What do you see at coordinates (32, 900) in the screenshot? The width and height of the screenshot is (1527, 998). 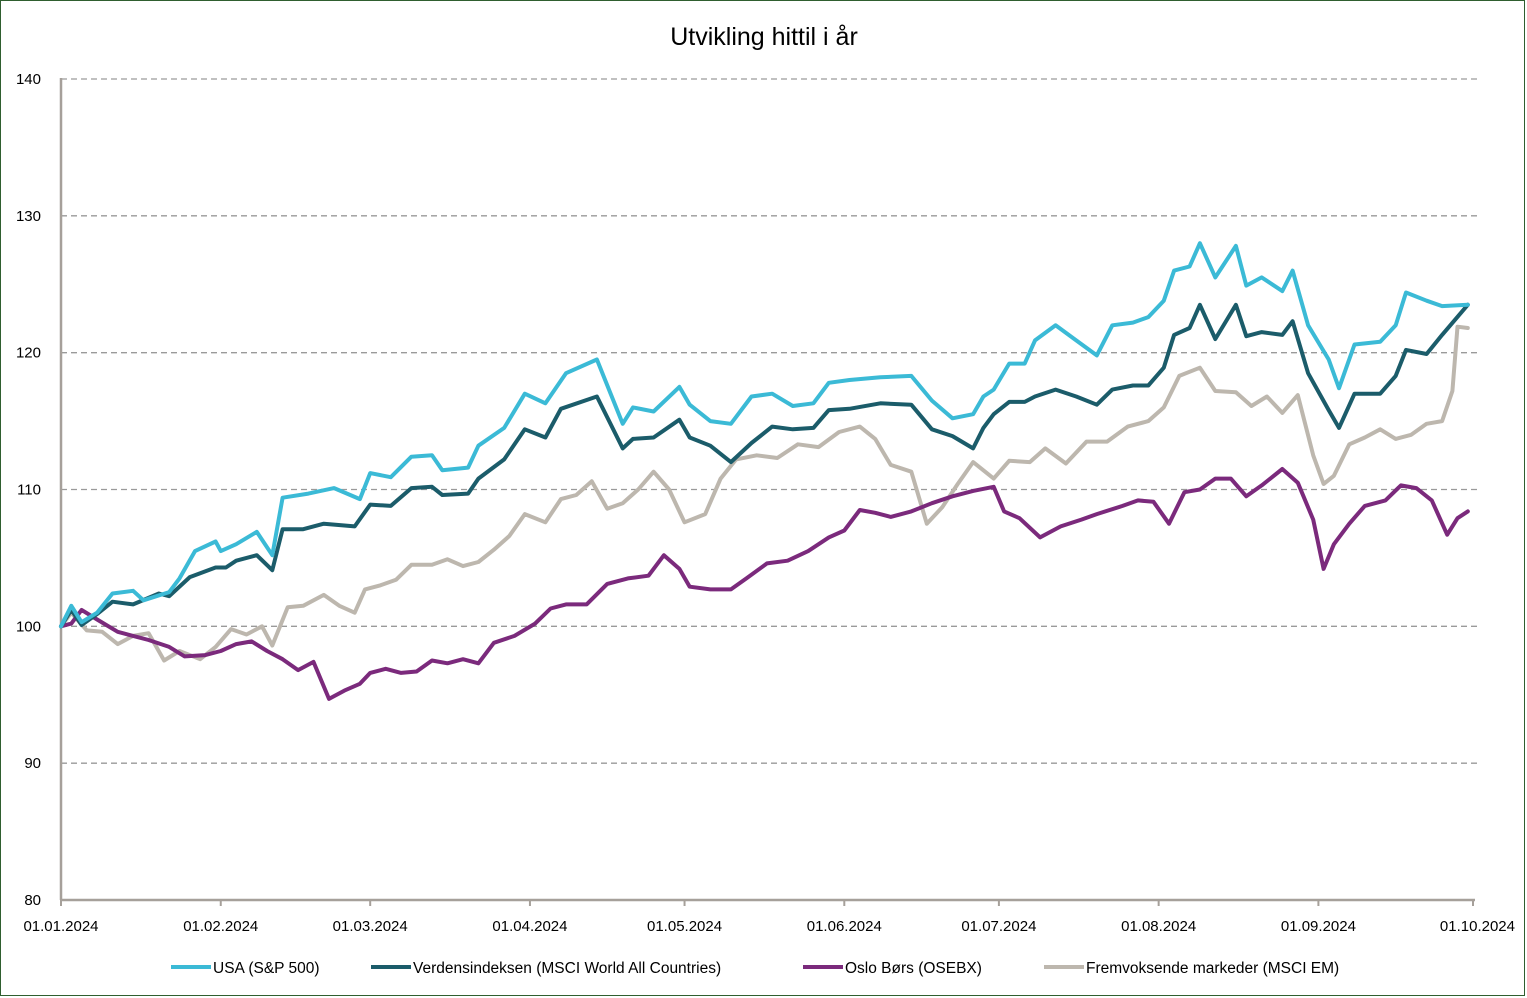 I see `y-tick-label: 80` at bounding box center [32, 900].